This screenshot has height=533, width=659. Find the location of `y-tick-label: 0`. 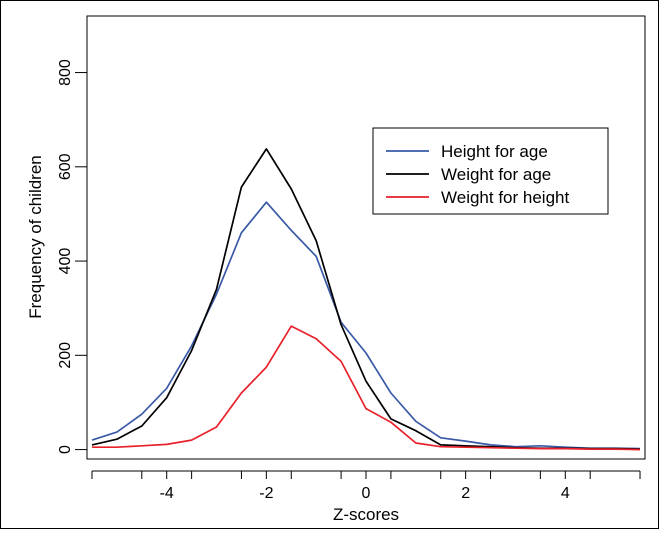

y-tick-label: 0 is located at coordinates (65, 449).